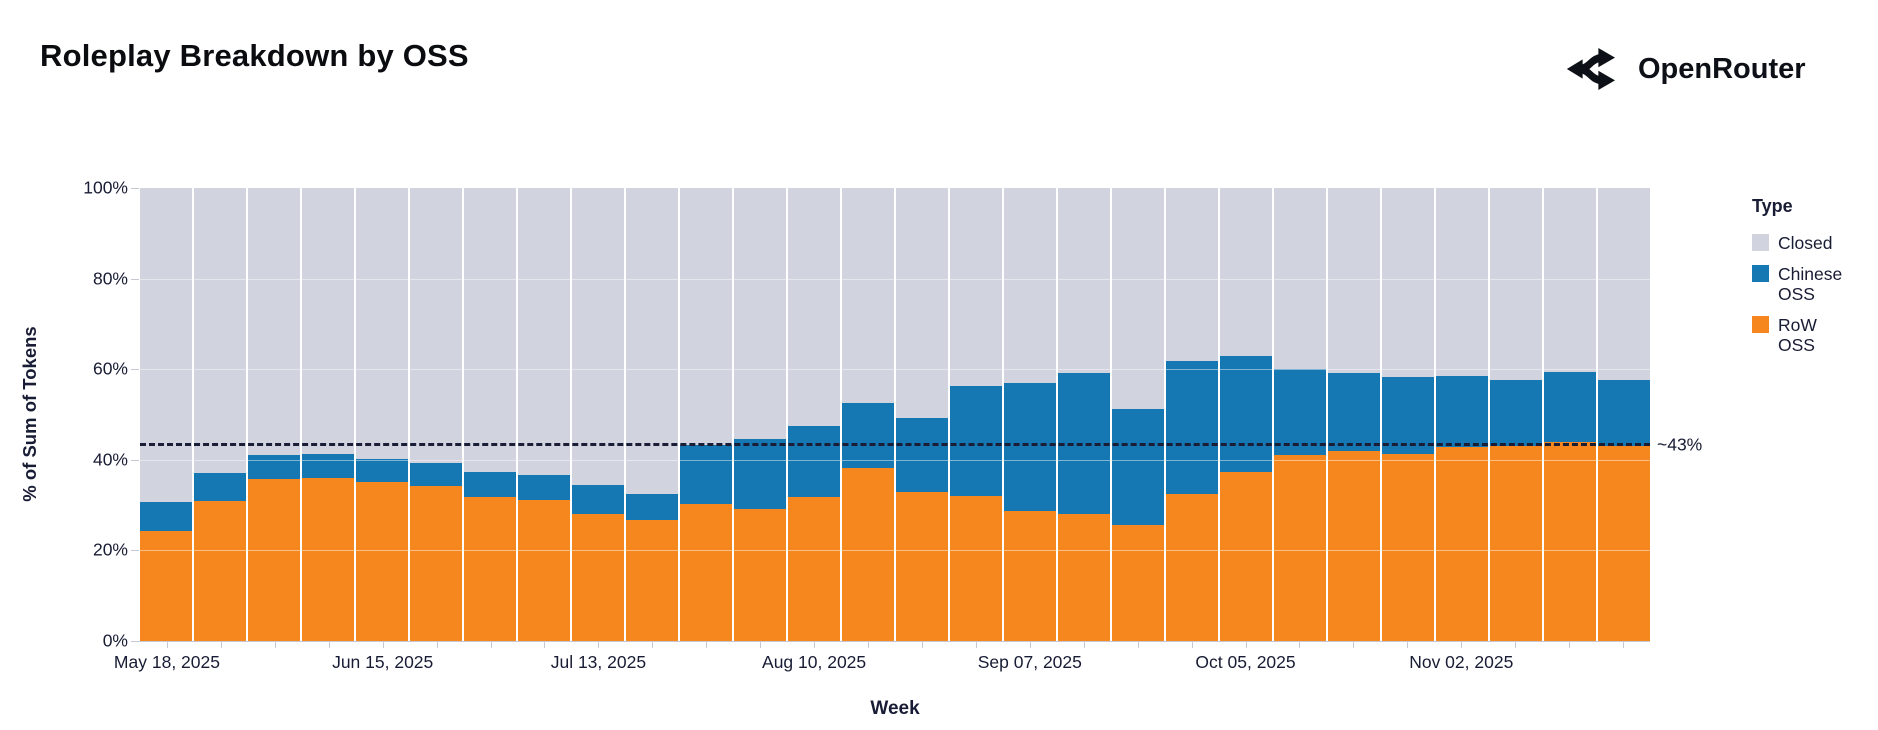  I want to click on bar-oct-26-2025, so click(1408, 414).